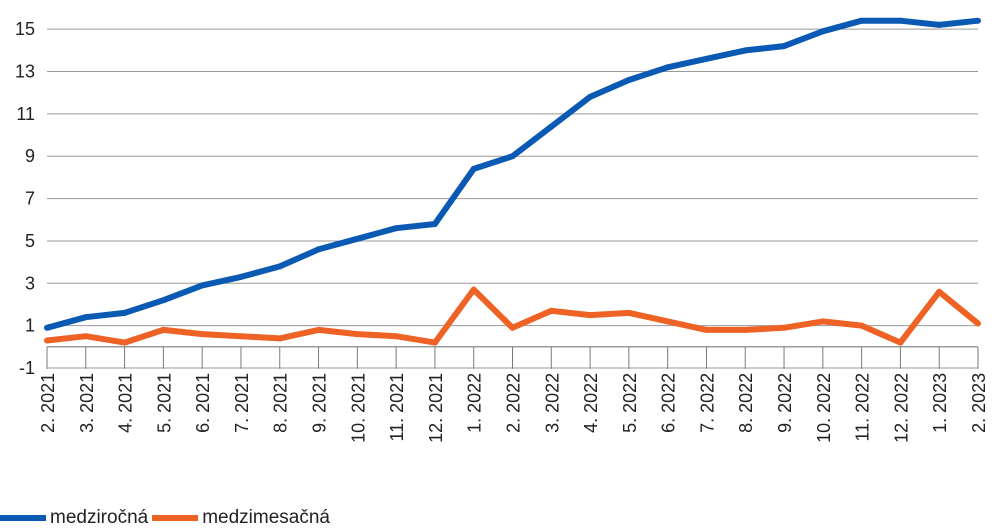 This screenshot has height=531, width=998. What do you see at coordinates (901, 408) in the screenshot?
I see `x-tick-label: 12. 2022` at bounding box center [901, 408].